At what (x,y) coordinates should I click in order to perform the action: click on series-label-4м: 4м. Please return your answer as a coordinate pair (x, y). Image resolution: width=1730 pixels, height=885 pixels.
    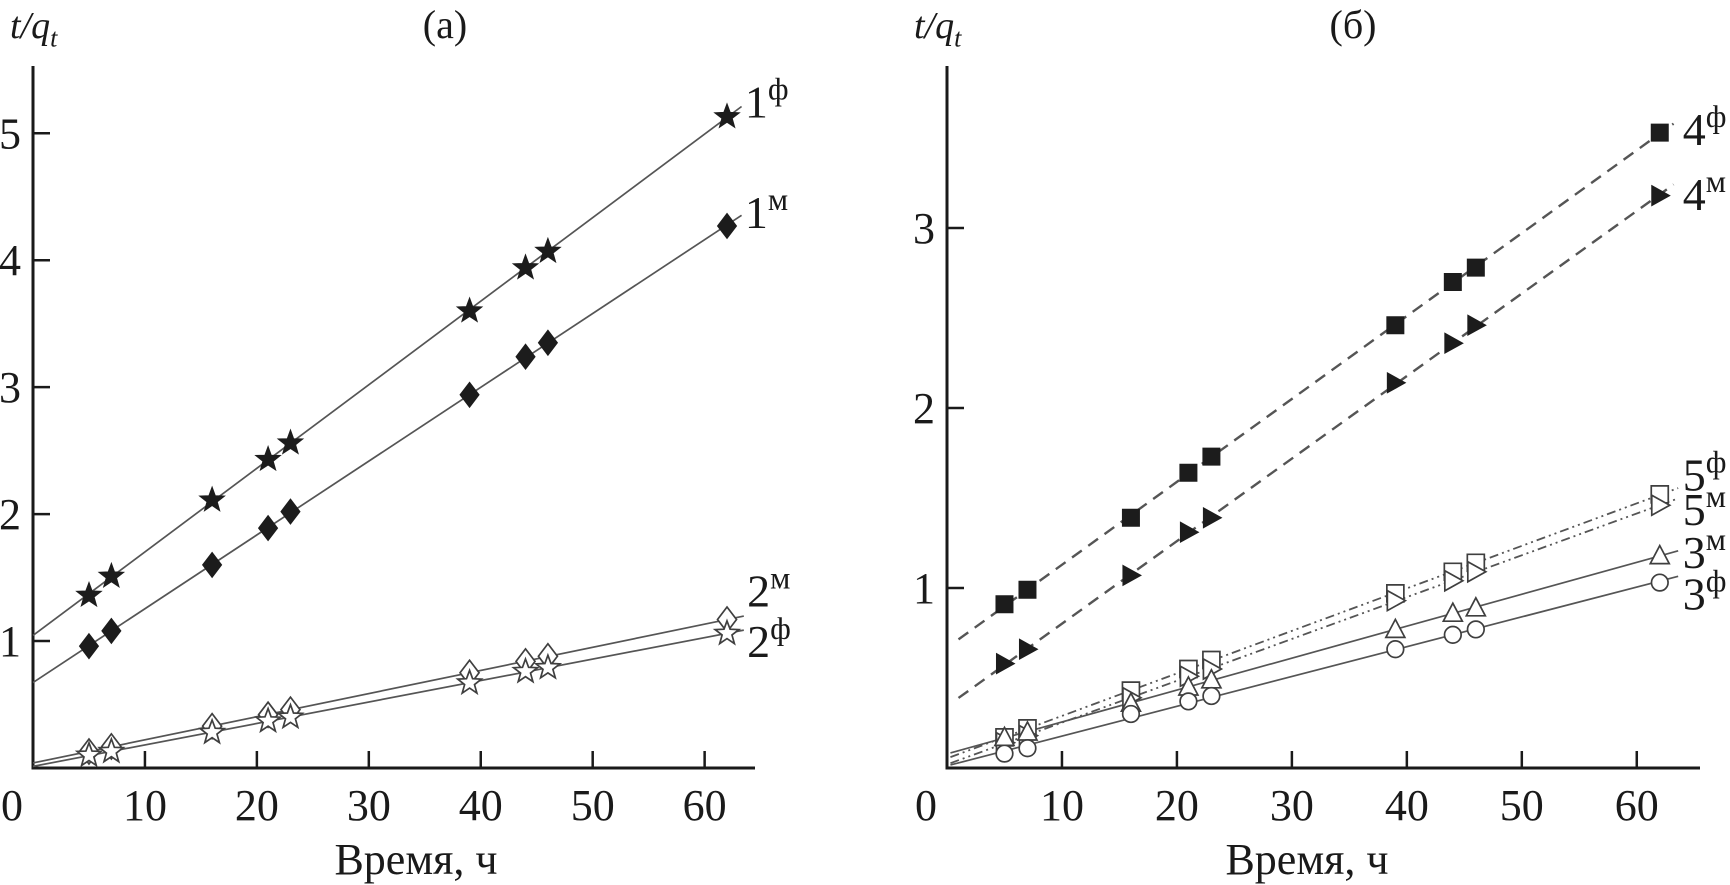
    Looking at the image, I should click on (1704, 191).